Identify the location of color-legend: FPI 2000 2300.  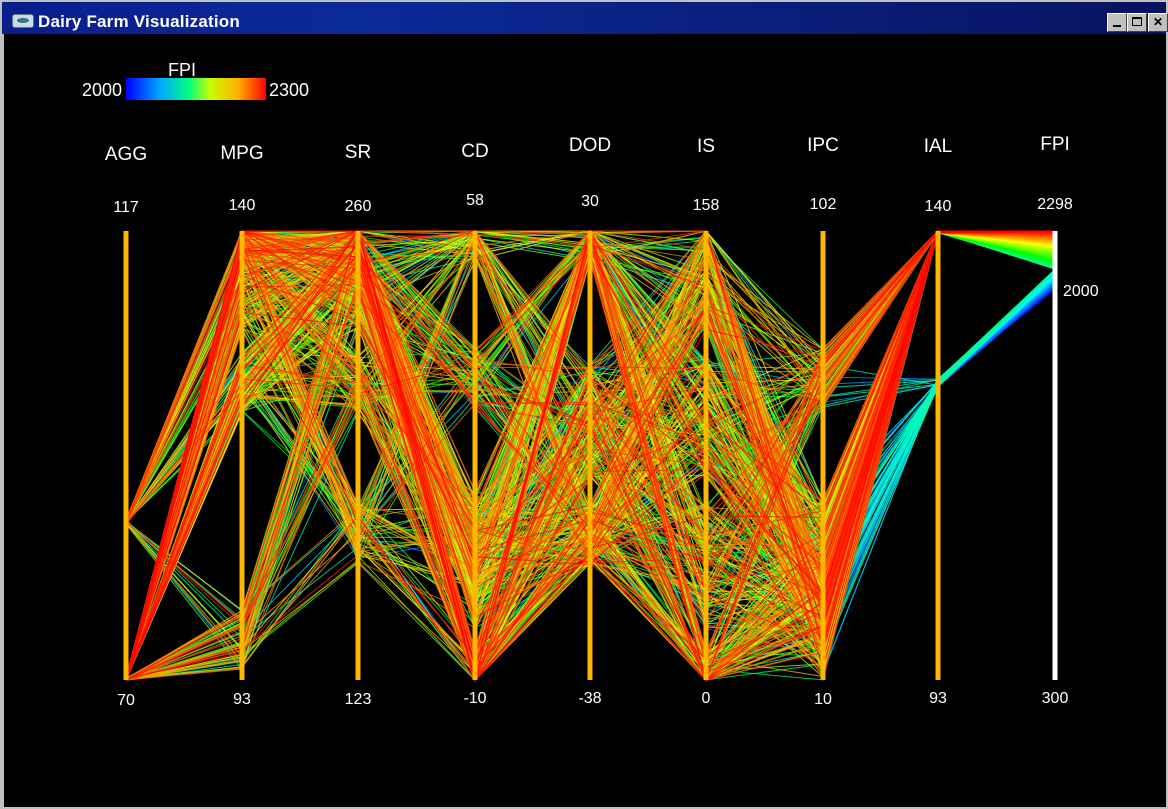
(195, 80).